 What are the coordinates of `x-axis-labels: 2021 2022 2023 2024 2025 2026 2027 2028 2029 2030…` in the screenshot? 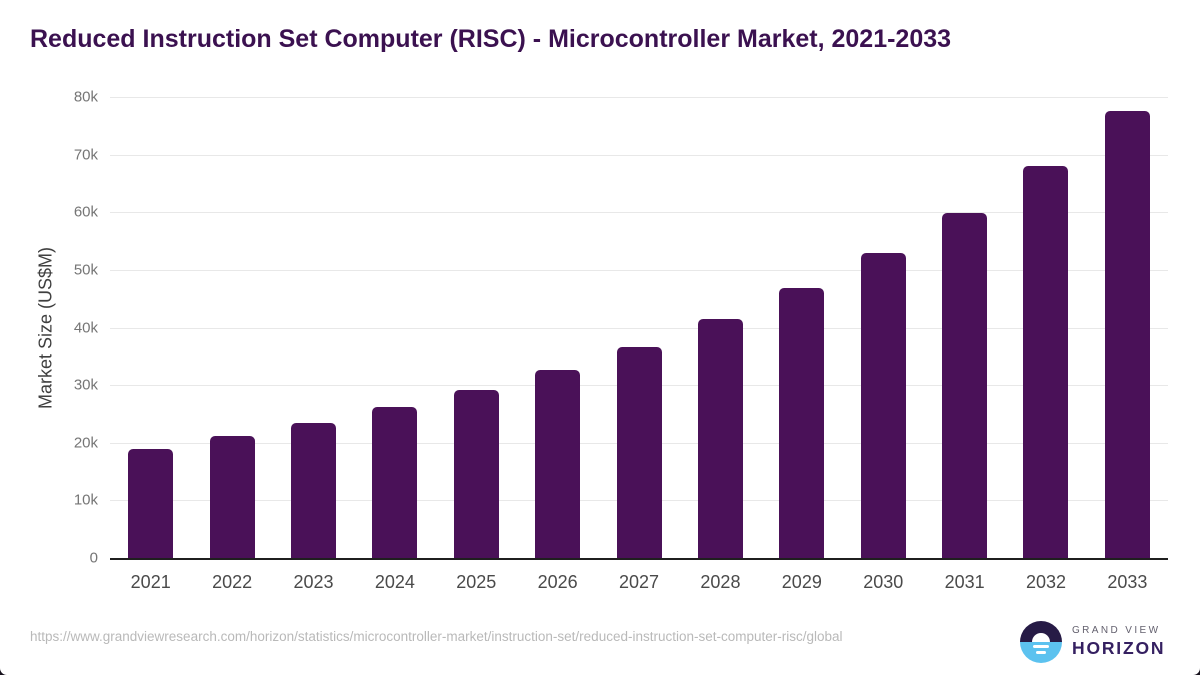 It's located at (639, 582).